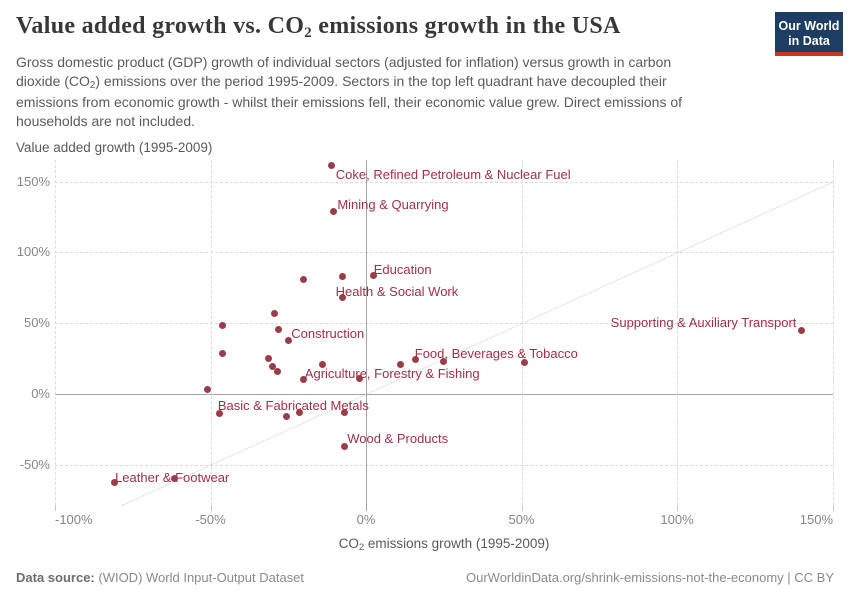 The height and width of the screenshot is (600, 850). I want to click on sector-label: Supporting & Auxiliary Transport, so click(703, 322).